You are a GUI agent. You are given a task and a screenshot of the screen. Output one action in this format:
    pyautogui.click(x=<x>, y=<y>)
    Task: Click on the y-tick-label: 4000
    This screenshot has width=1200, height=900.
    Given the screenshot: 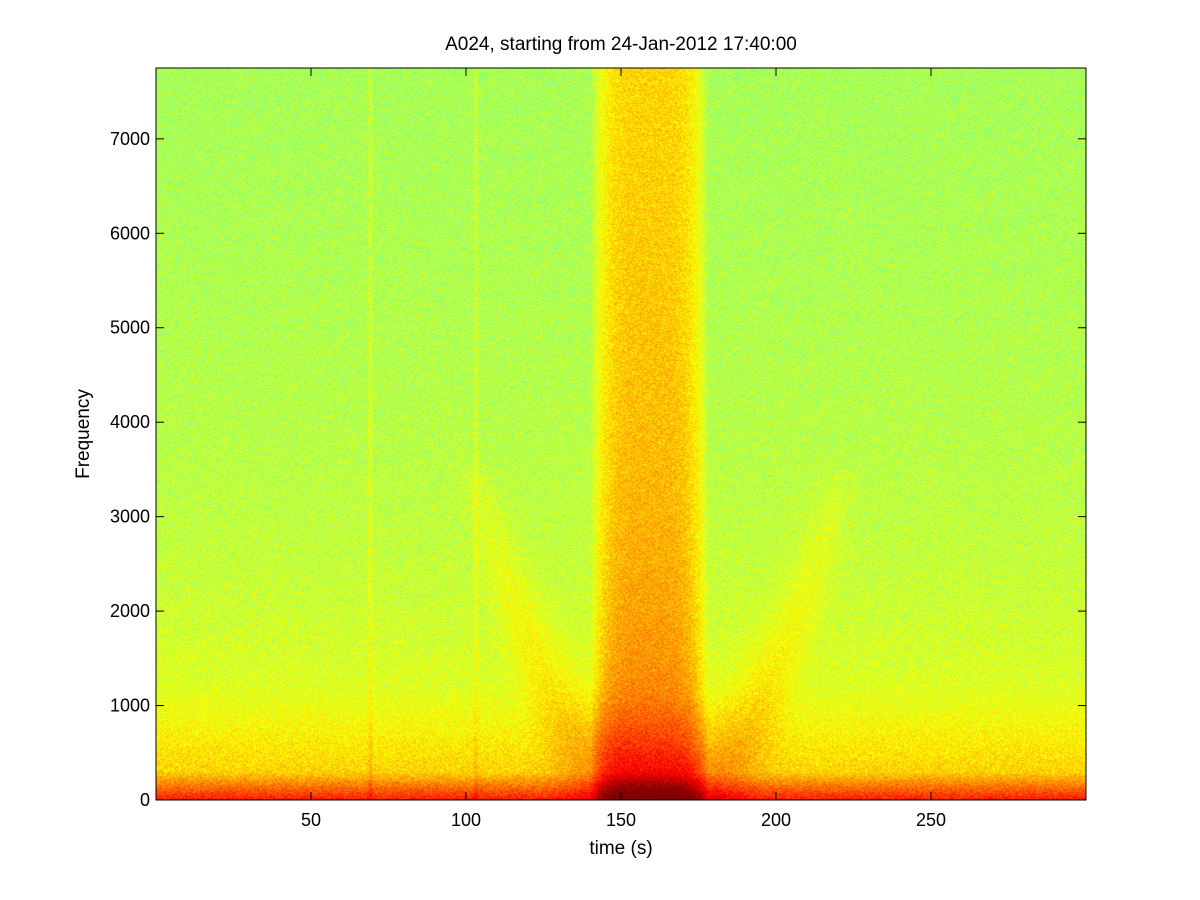 What is the action you would take?
    pyautogui.click(x=130, y=422)
    